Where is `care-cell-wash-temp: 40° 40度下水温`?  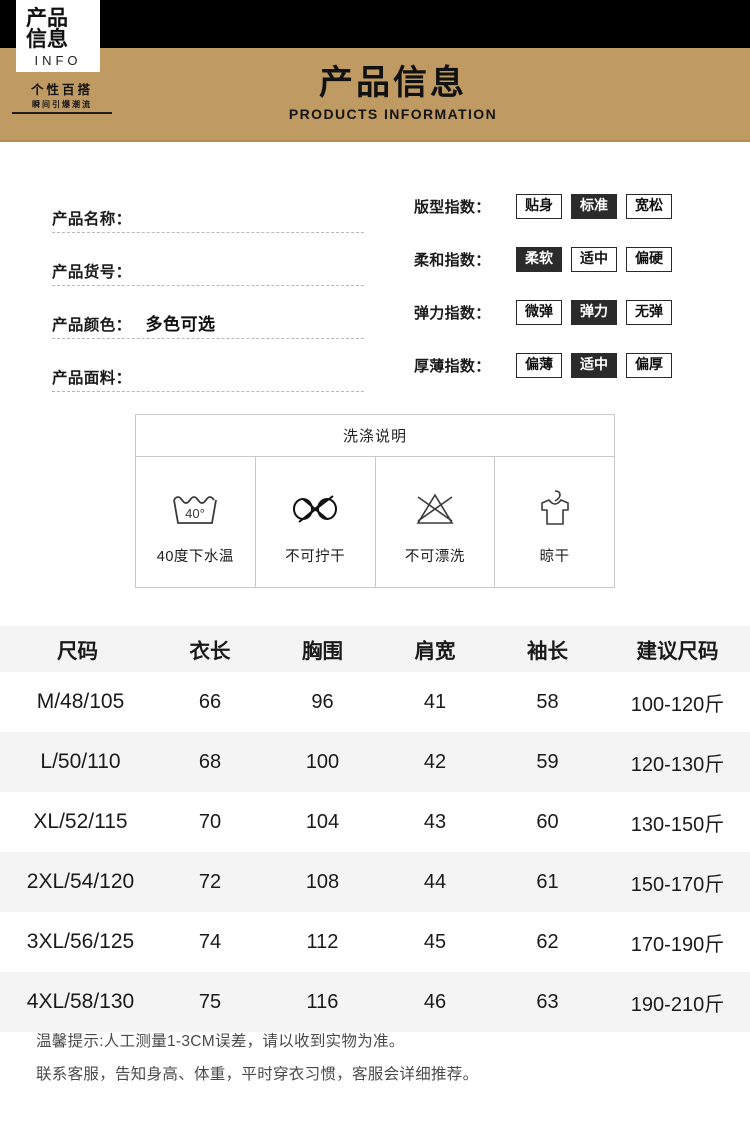
care-cell-wash-temp: 40° 40度下水温 is located at coordinates (195, 522).